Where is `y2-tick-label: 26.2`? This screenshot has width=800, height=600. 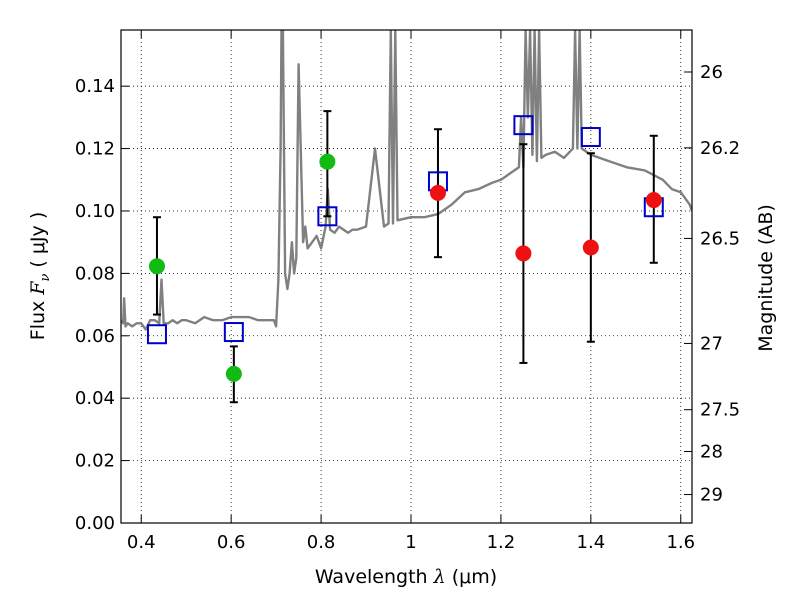
y2-tick-label: 26.2 is located at coordinates (720, 148).